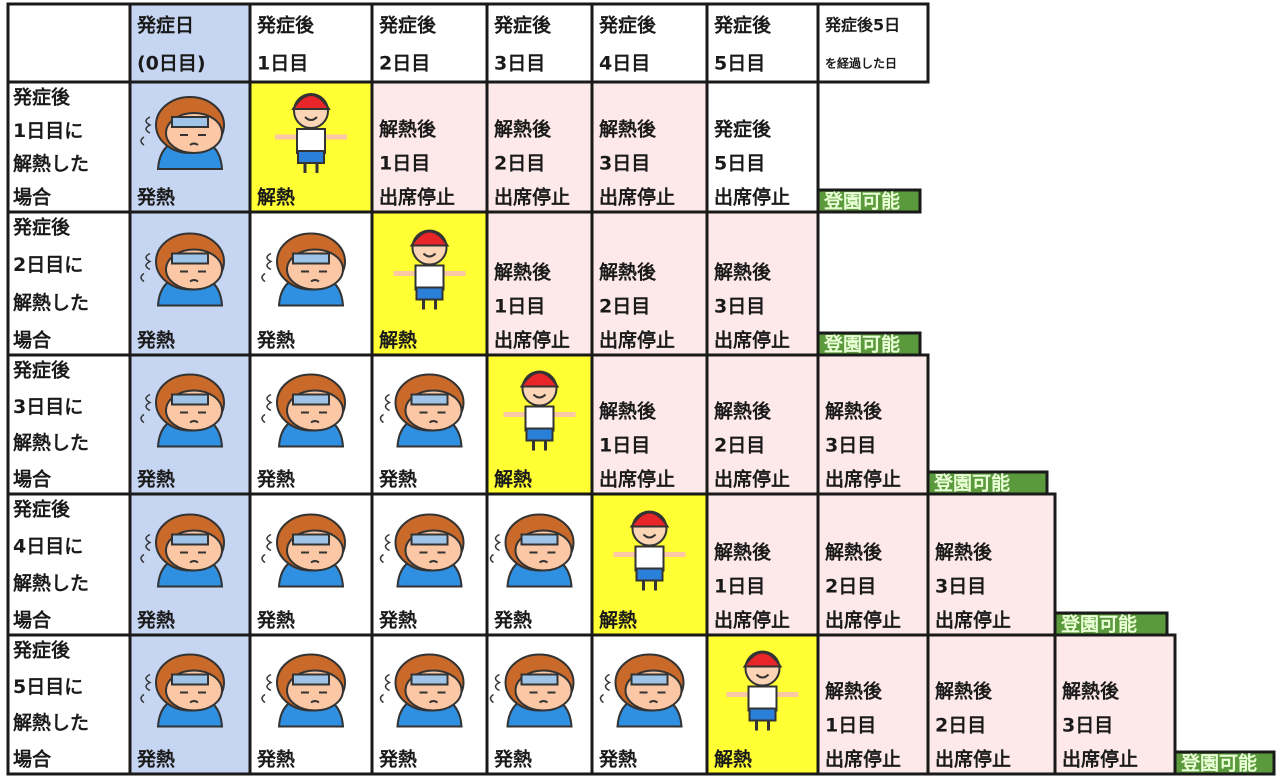 The image size is (1285, 776). What do you see at coordinates (48, 131) in the screenshot?
I see `row-label: 1日目に` at bounding box center [48, 131].